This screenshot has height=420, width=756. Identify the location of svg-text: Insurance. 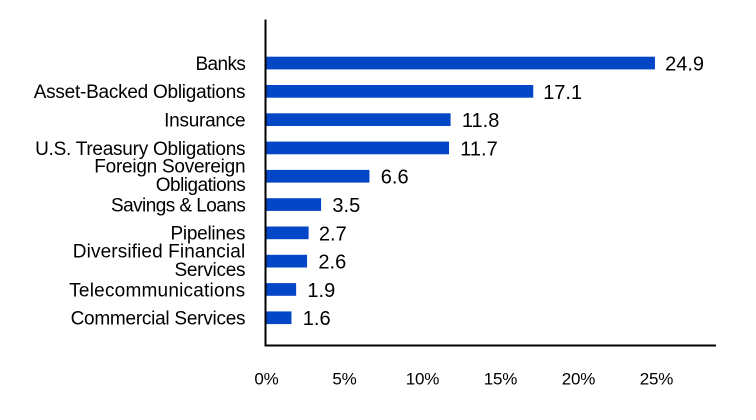
(204, 121).